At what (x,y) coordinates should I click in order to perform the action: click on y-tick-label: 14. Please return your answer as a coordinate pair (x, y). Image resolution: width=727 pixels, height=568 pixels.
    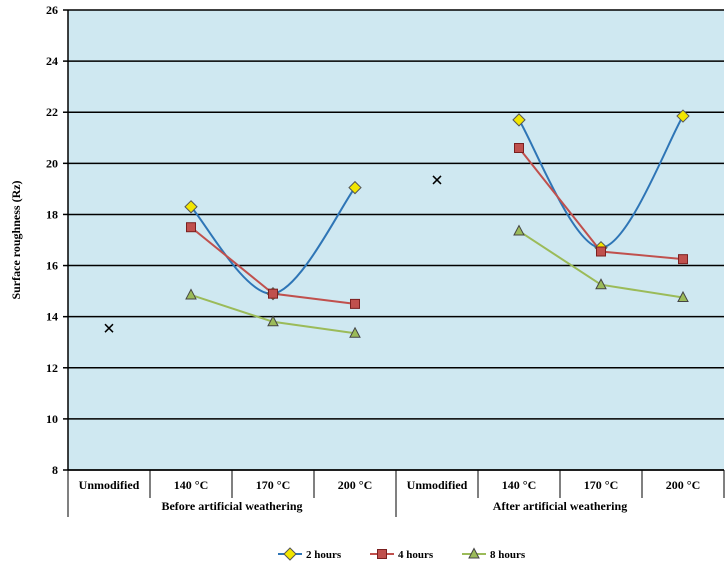
    Looking at the image, I should click on (52, 317).